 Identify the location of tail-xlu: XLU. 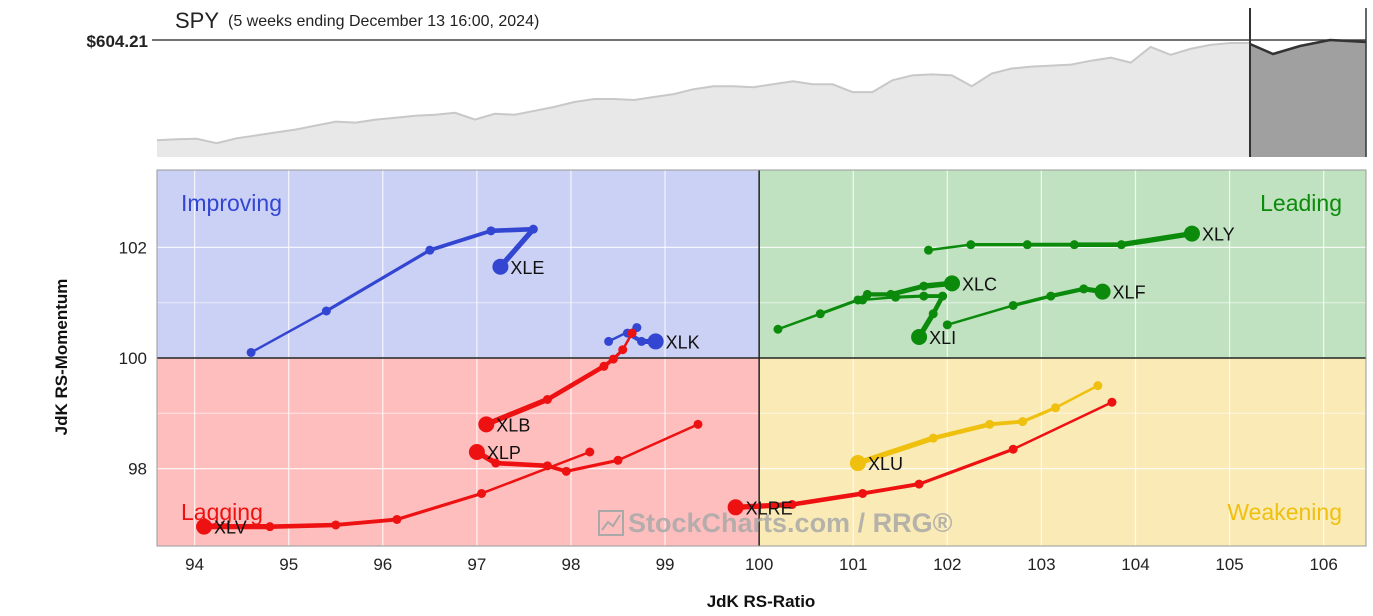
(976, 427).